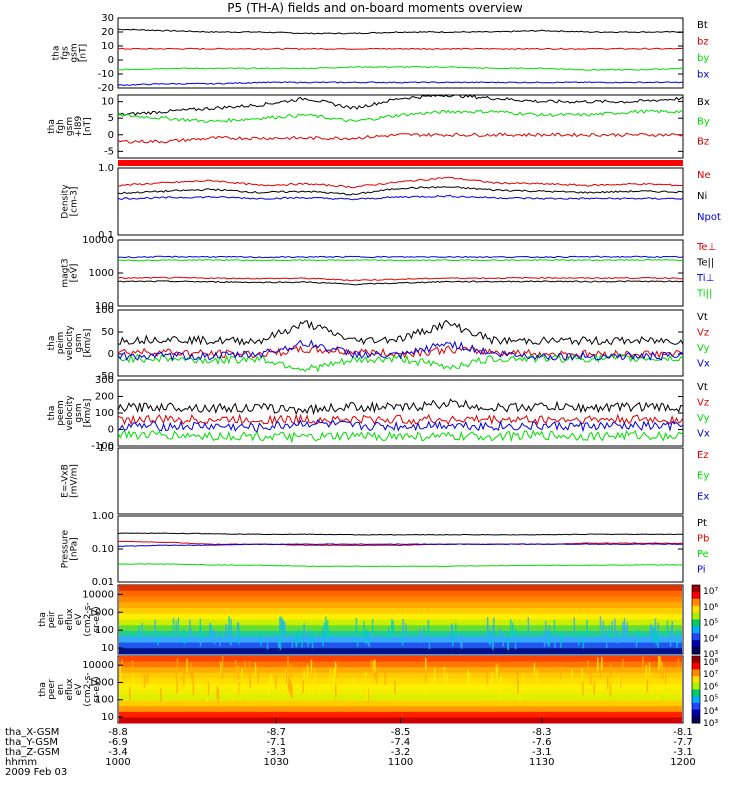  What do you see at coordinates (104, 380) in the screenshot?
I see `ytick-label: 300` at bounding box center [104, 380].